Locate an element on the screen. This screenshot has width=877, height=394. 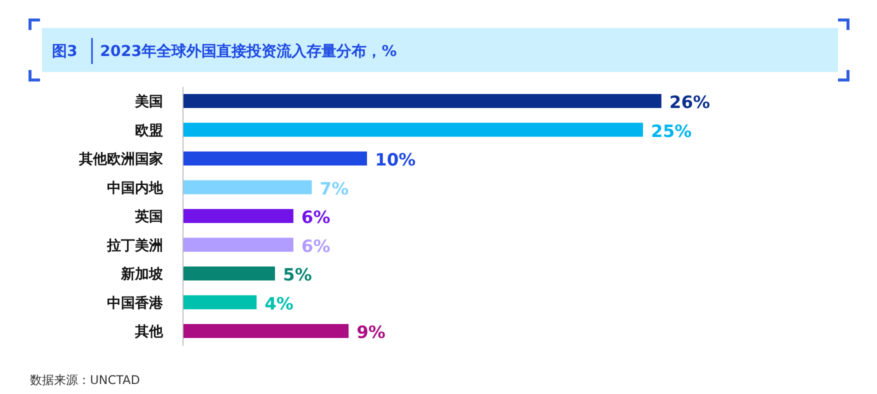
data-label: 25% is located at coordinates (671, 132).